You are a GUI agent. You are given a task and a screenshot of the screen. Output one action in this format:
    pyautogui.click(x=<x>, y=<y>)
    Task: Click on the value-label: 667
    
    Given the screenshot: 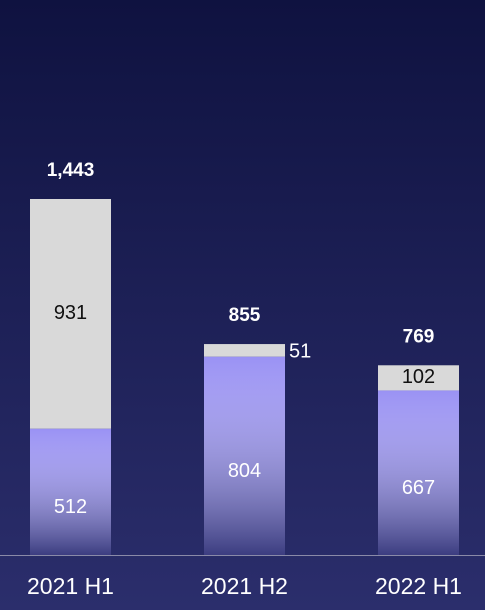 What is the action you would take?
    pyautogui.click(x=418, y=488)
    